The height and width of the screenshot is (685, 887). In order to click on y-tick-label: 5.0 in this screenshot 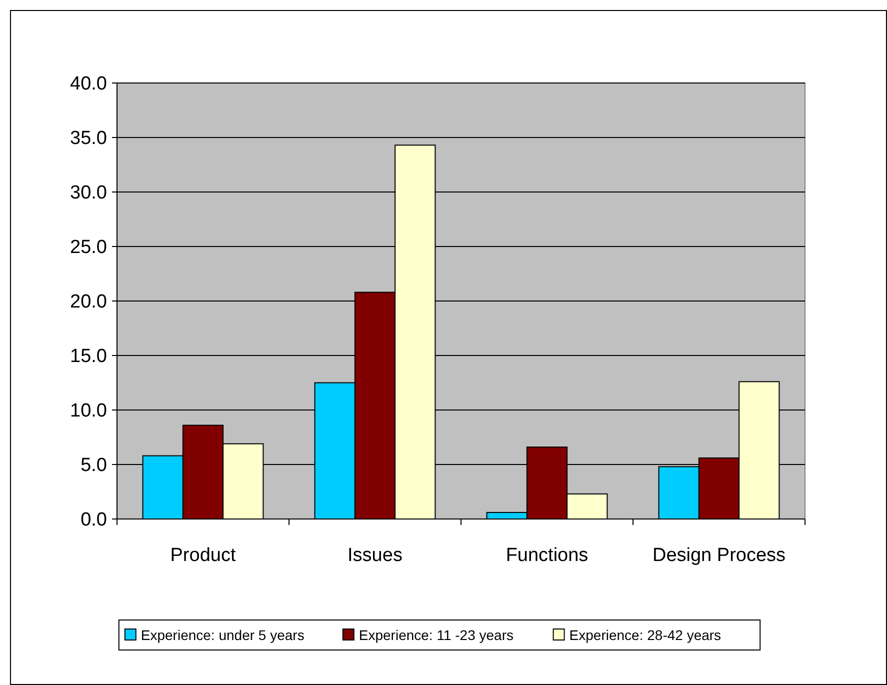, I will do `click(93, 465)`.